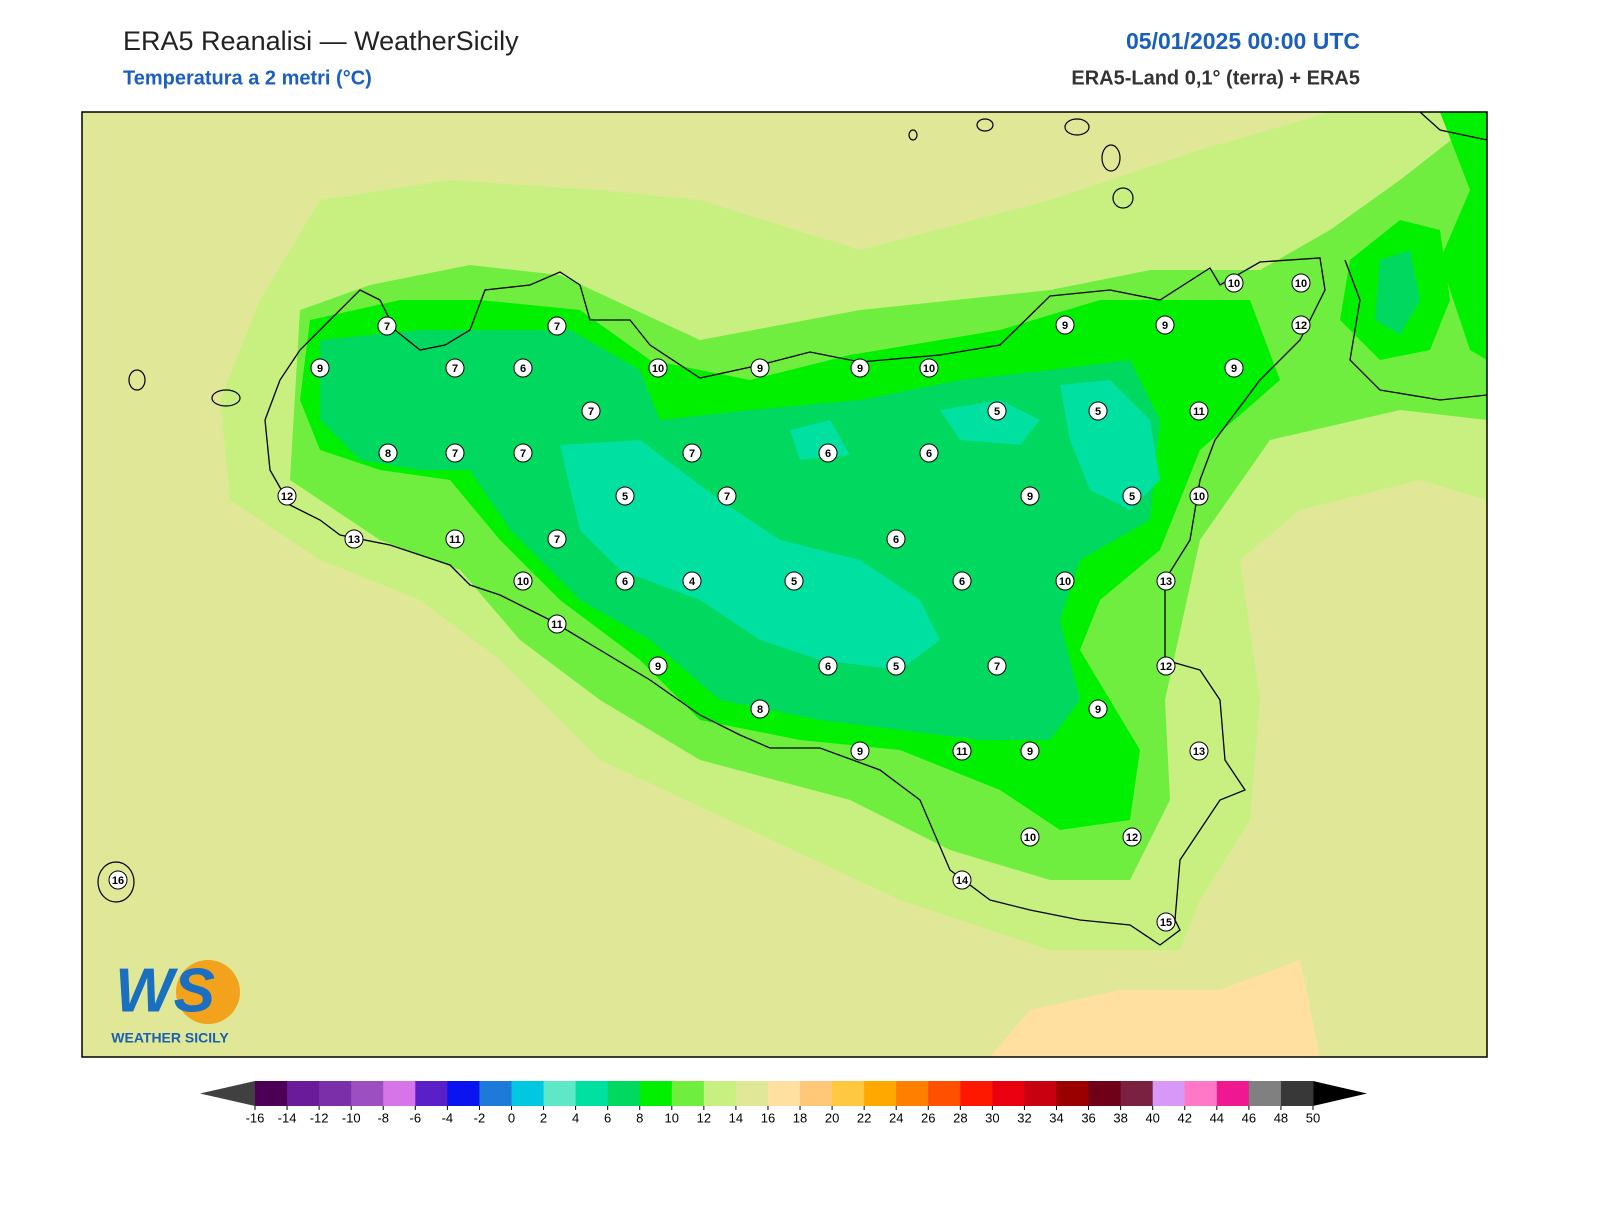 Image resolution: width=1600 pixels, height=1205 pixels. What do you see at coordinates (864, 1117) in the screenshot?
I see `colorbar-tick-label: 22` at bounding box center [864, 1117].